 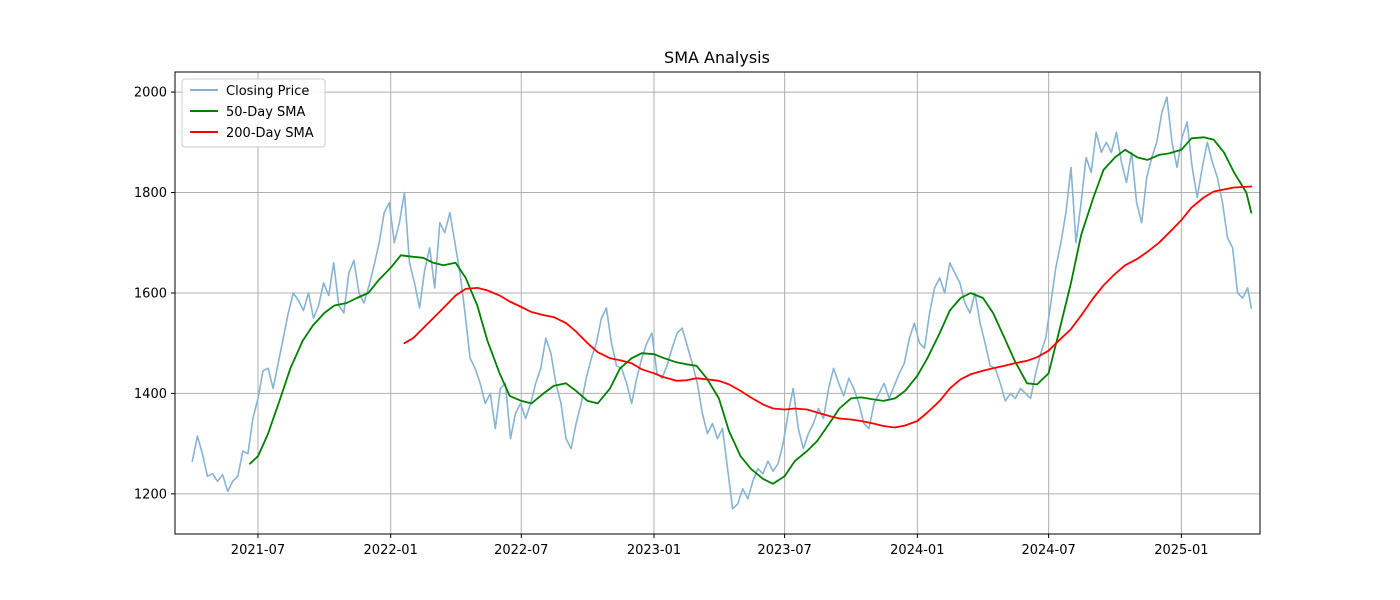 What do you see at coordinates (150, 494) in the screenshot?
I see `y-tick-label-1200: 1200` at bounding box center [150, 494].